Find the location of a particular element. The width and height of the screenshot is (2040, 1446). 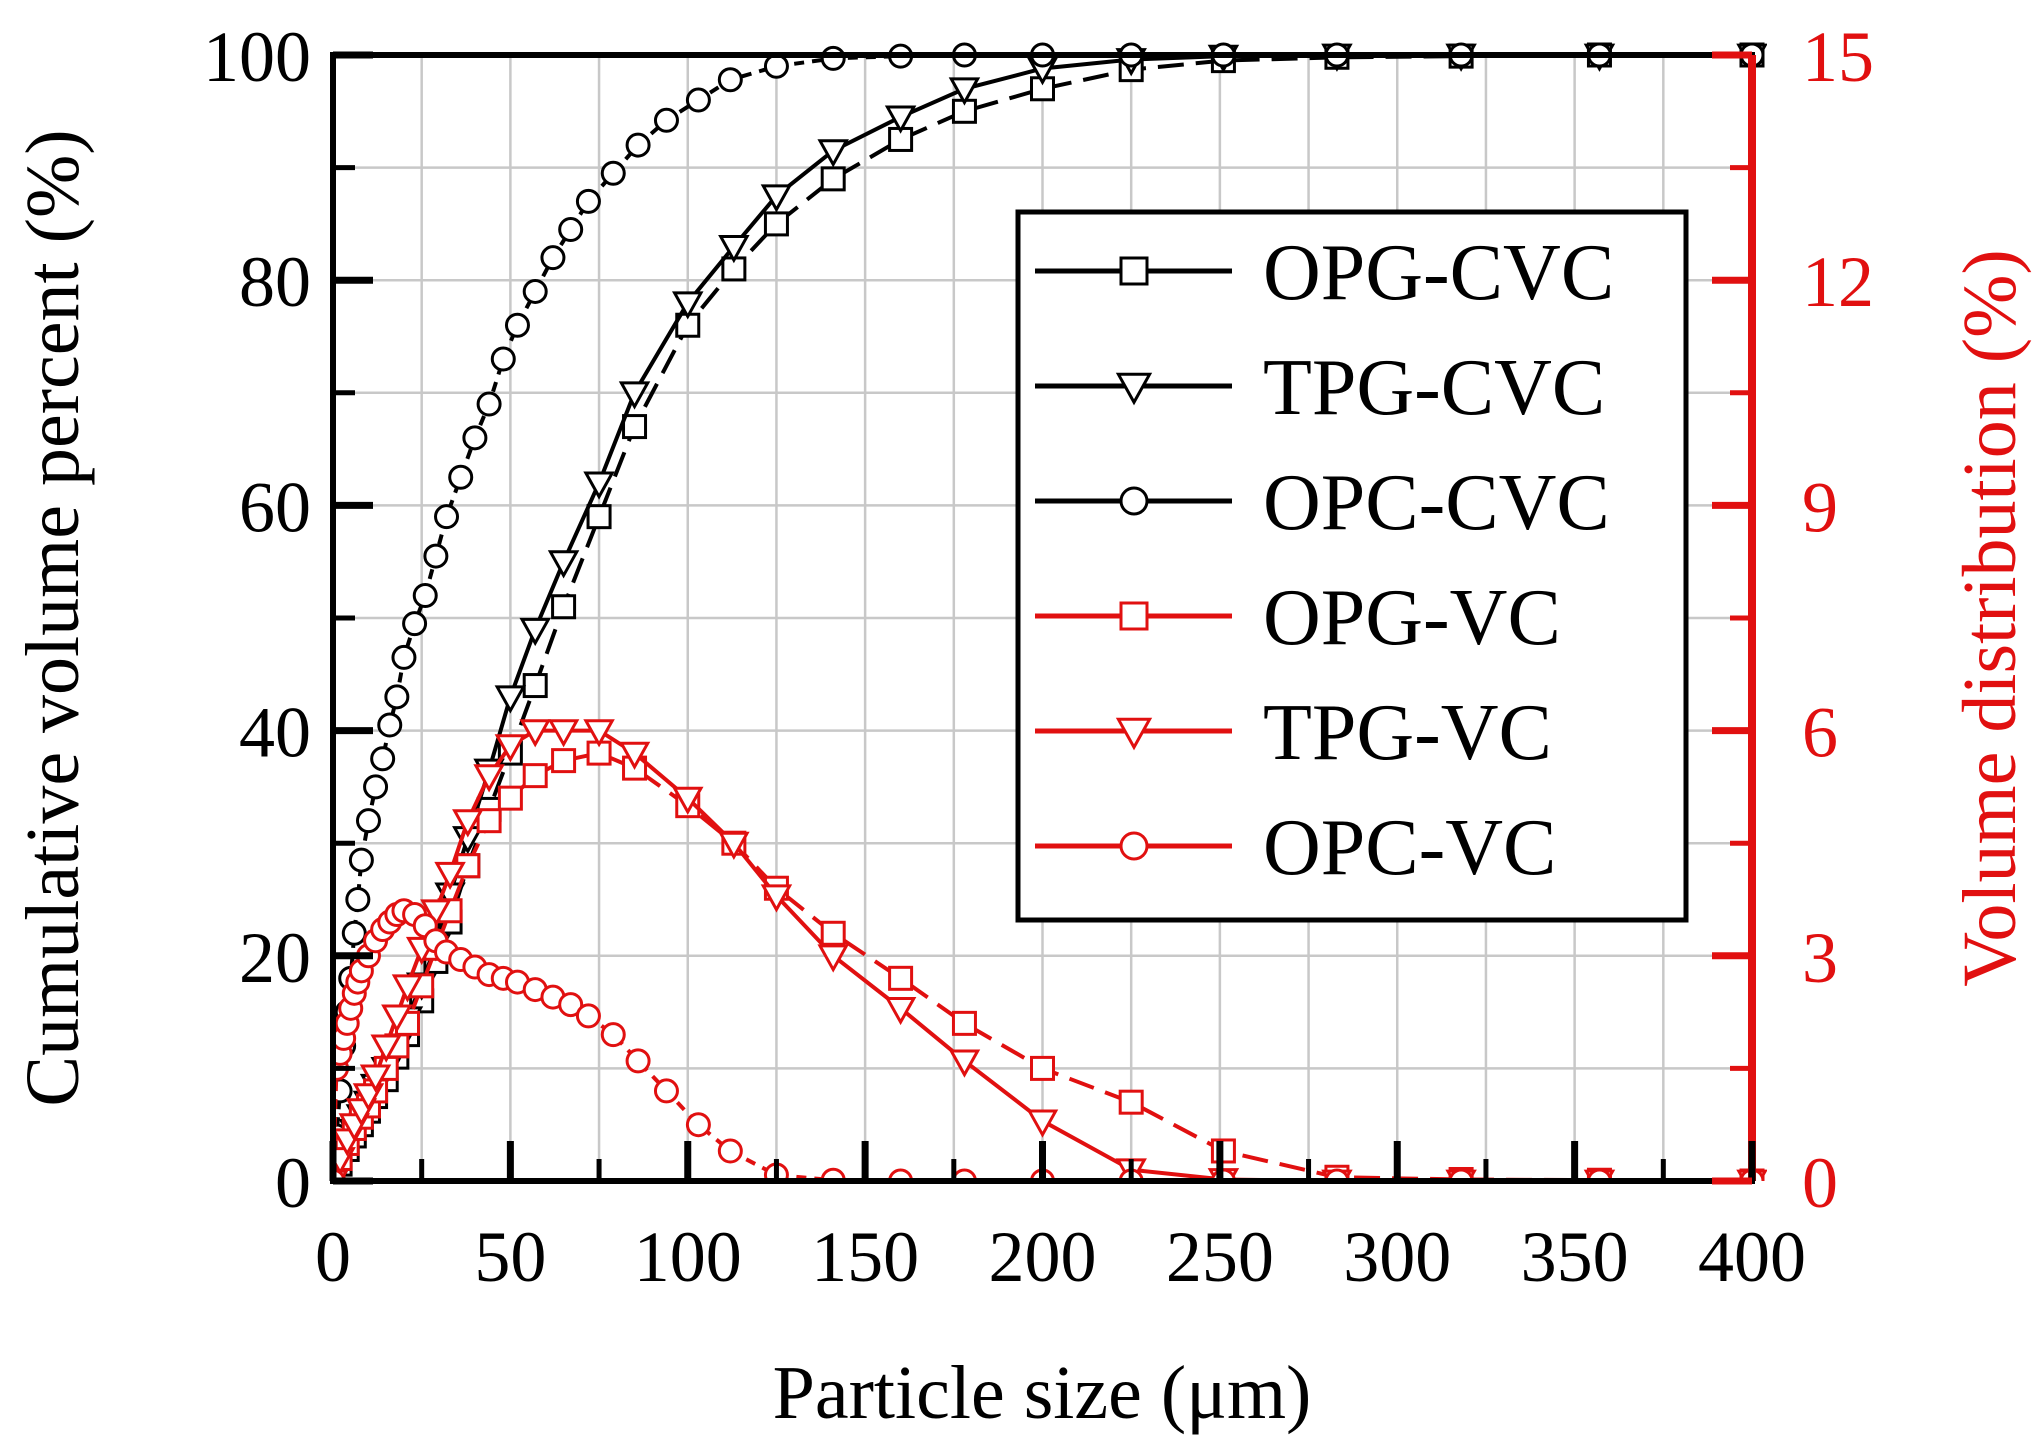

legend-label-tpg-cvc: TPG-CVC is located at coordinates (1434, 388).